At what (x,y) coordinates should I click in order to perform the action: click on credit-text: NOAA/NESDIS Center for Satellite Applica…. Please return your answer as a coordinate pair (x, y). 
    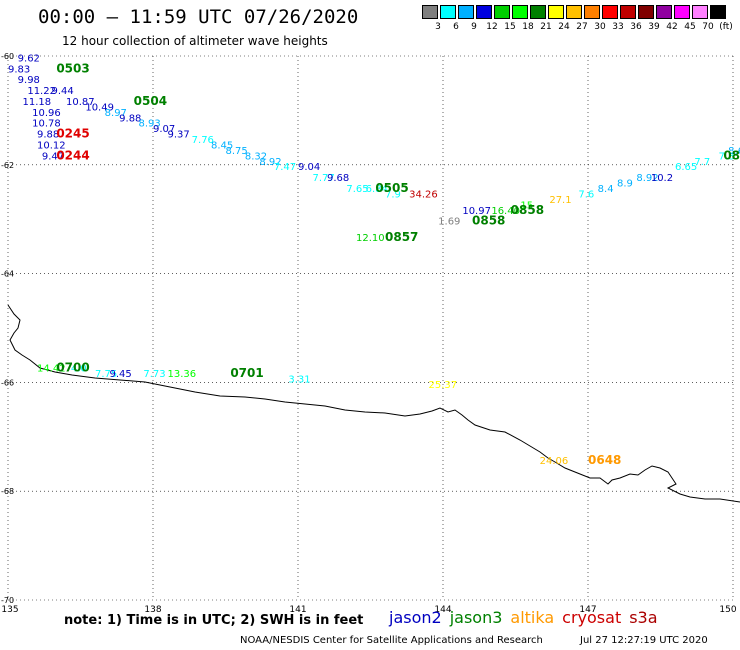
    Looking at the image, I should click on (391, 640).